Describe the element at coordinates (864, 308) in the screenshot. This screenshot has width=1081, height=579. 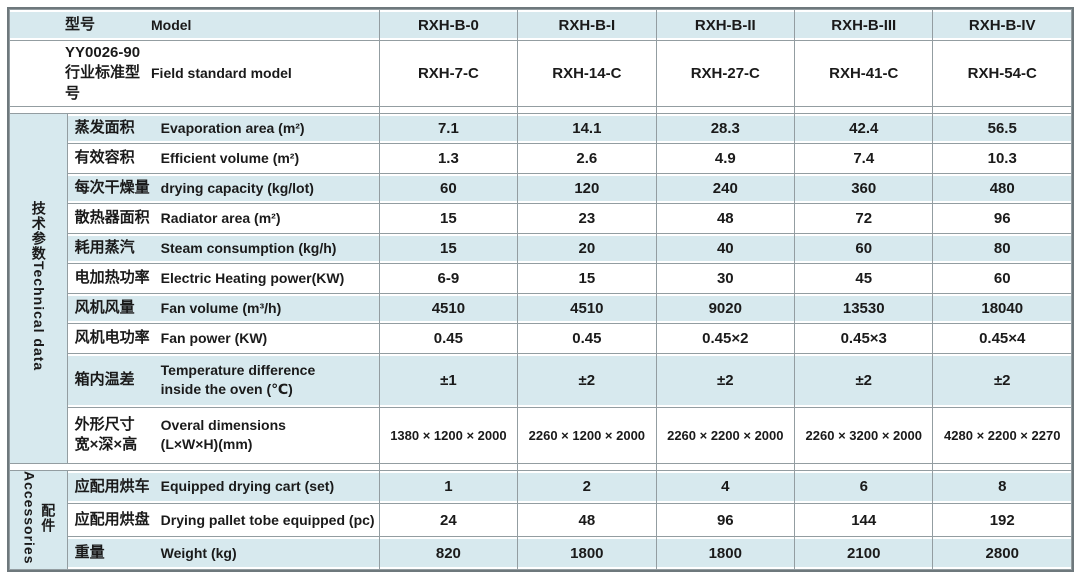
I see `spec-value: 13530` at that location.